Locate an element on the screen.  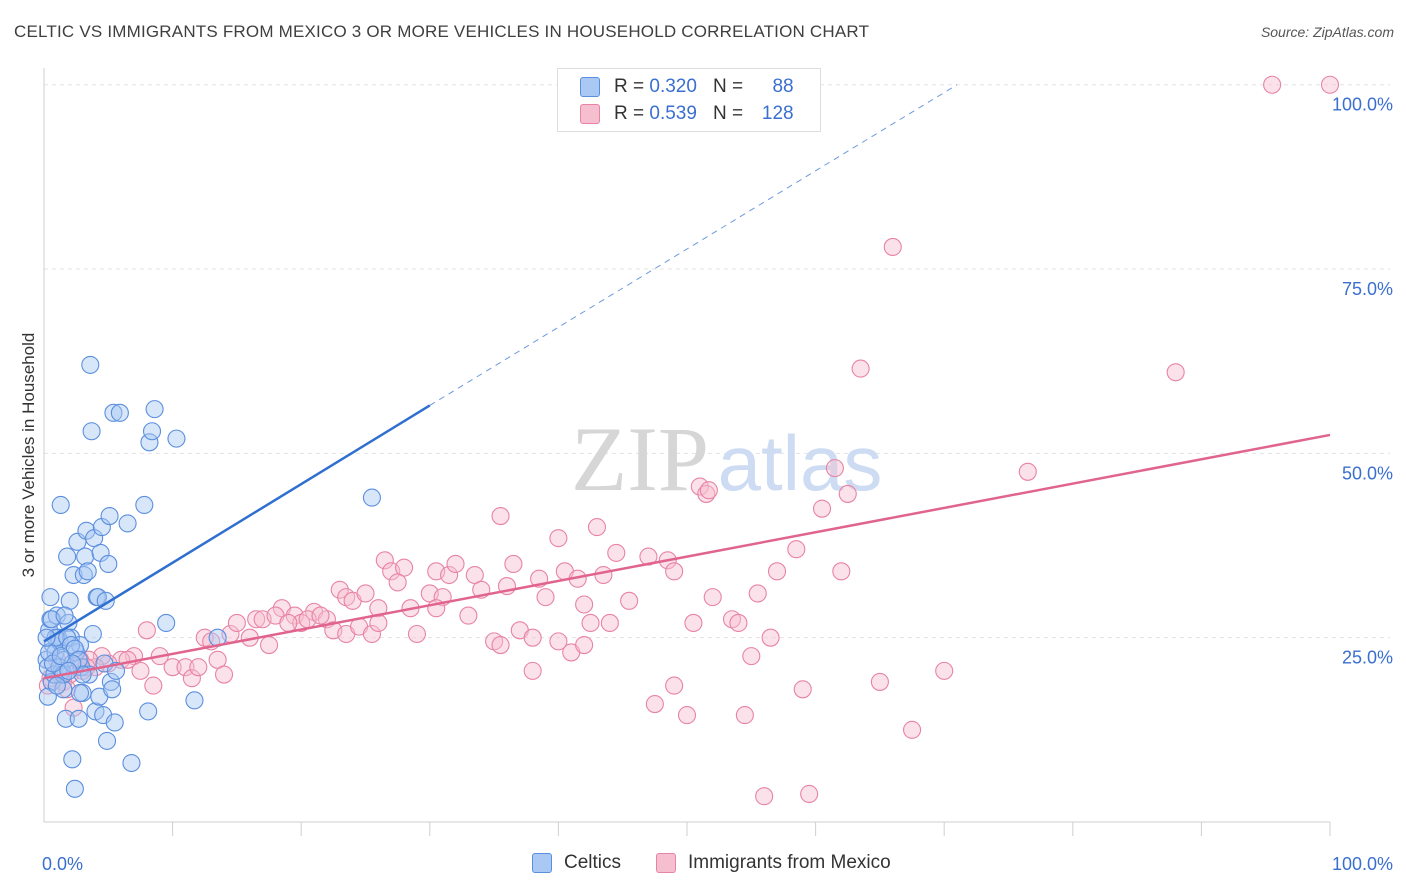
r-value: 0.539 is located at coordinates (673, 113).